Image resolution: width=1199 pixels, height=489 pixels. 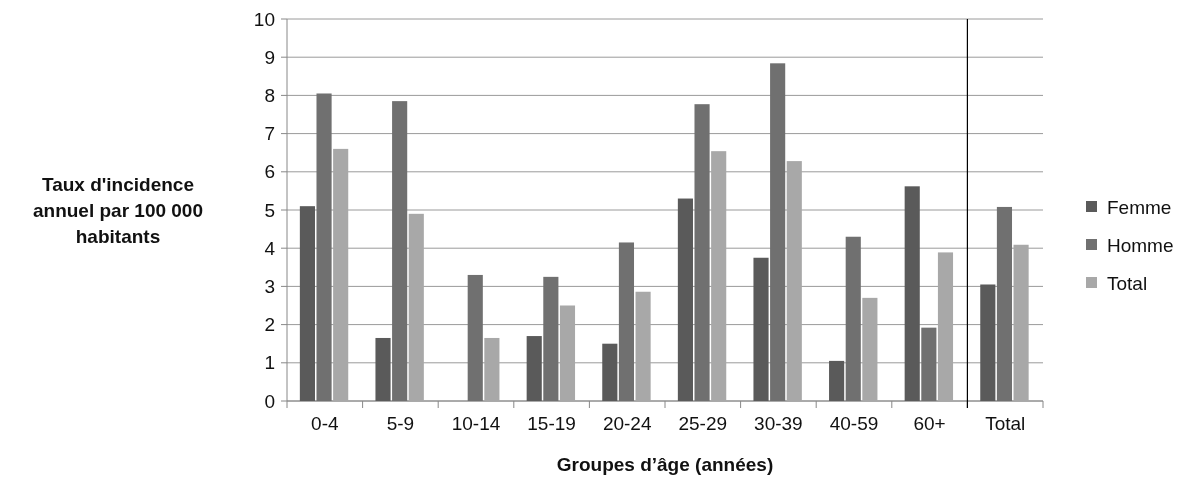 What do you see at coordinates (325, 423) in the screenshot?
I see `x-tick-label: 0-4` at bounding box center [325, 423].